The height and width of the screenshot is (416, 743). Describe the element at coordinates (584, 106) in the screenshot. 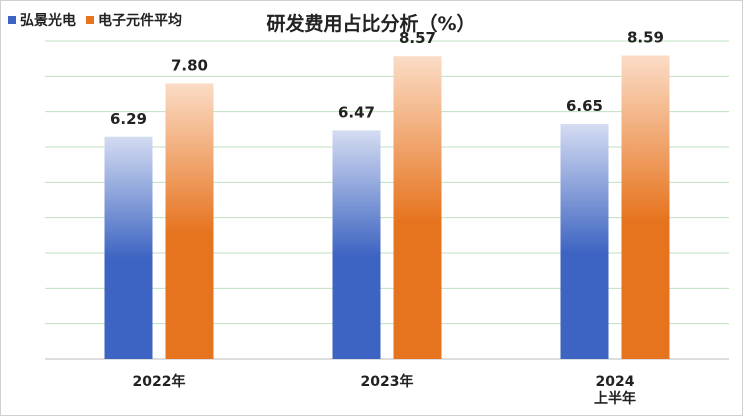

I see `value-label: 6.65` at that location.